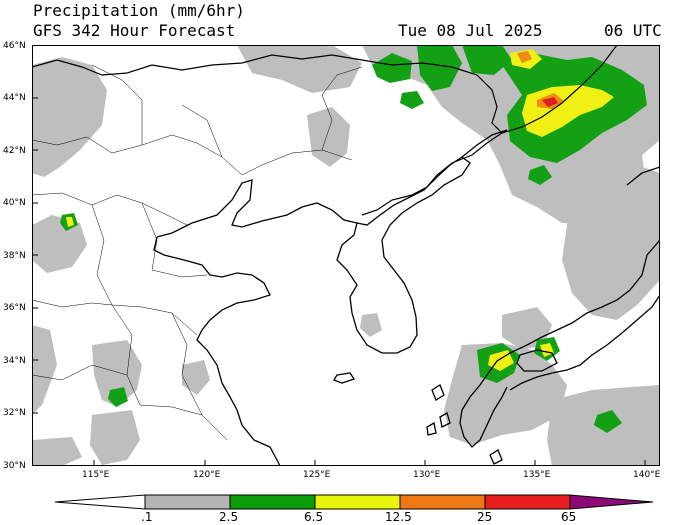 Image resolution: width=700 pixels, height=525 pixels. What do you see at coordinates (187, 502) in the screenshot?
I see `colorbar-bin-gray` at bounding box center [187, 502].